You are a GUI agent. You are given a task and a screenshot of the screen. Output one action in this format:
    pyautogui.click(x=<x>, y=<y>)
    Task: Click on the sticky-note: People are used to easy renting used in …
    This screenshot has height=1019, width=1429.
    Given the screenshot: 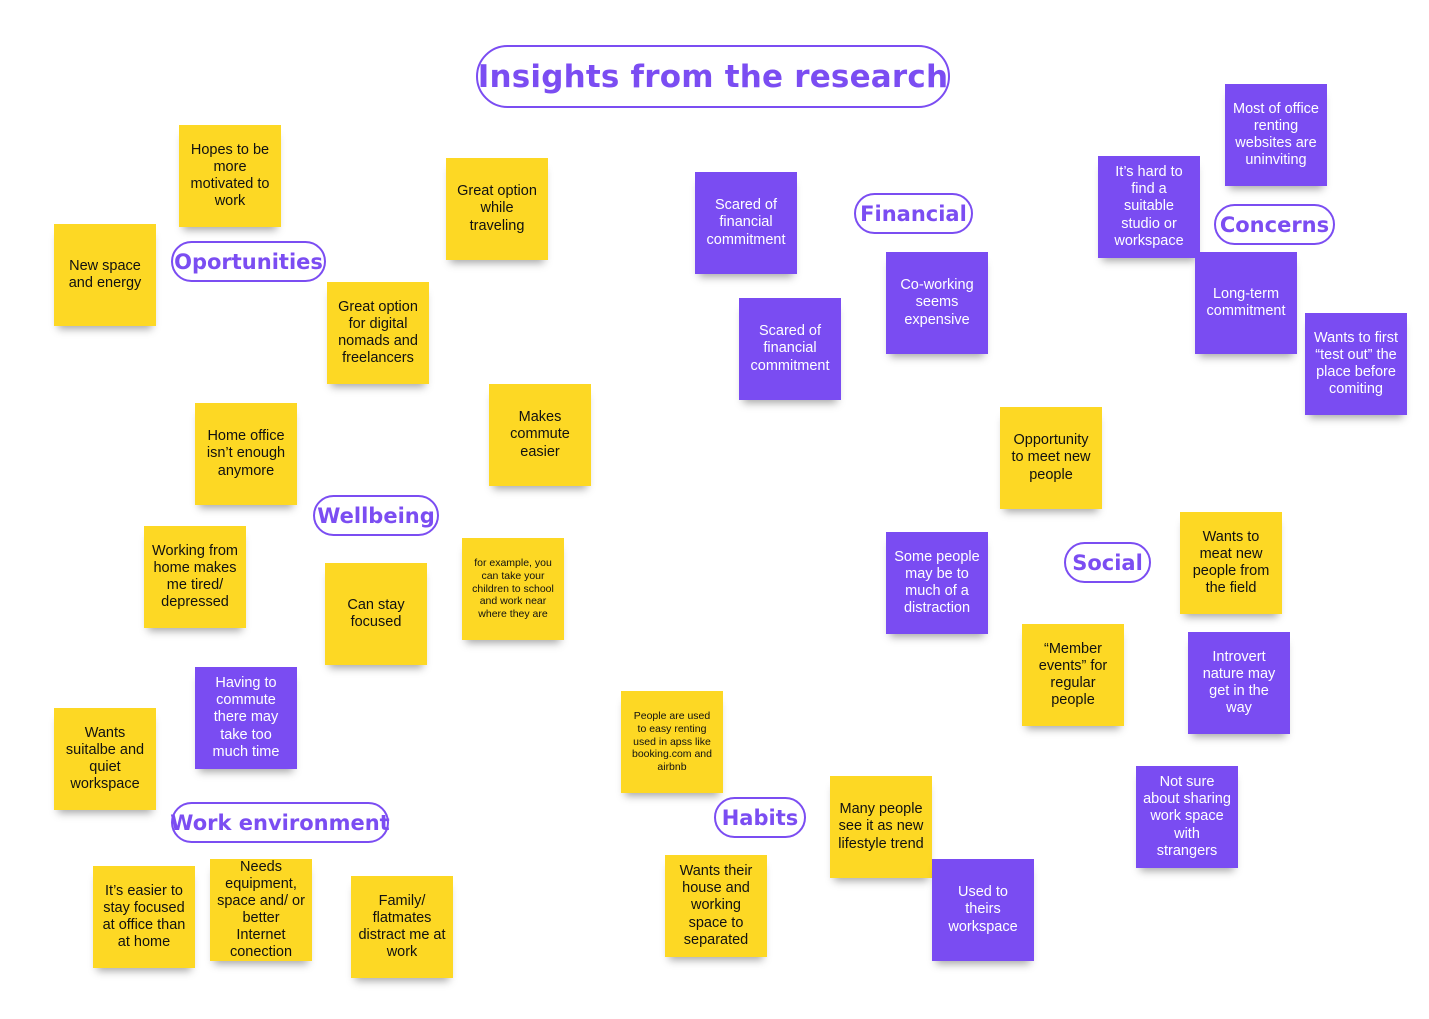 What is the action you would take?
    pyautogui.click(x=672, y=742)
    